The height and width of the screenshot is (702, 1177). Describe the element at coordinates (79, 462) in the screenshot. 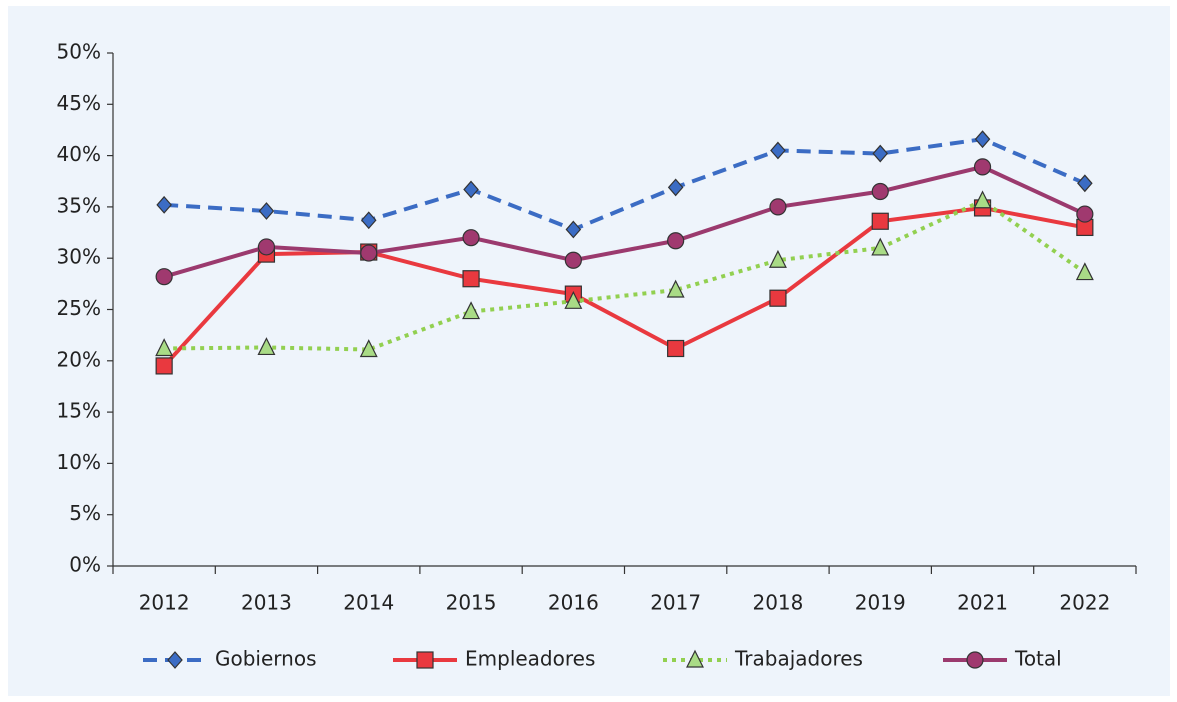

I see `y-tick-label: 10%` at that location.